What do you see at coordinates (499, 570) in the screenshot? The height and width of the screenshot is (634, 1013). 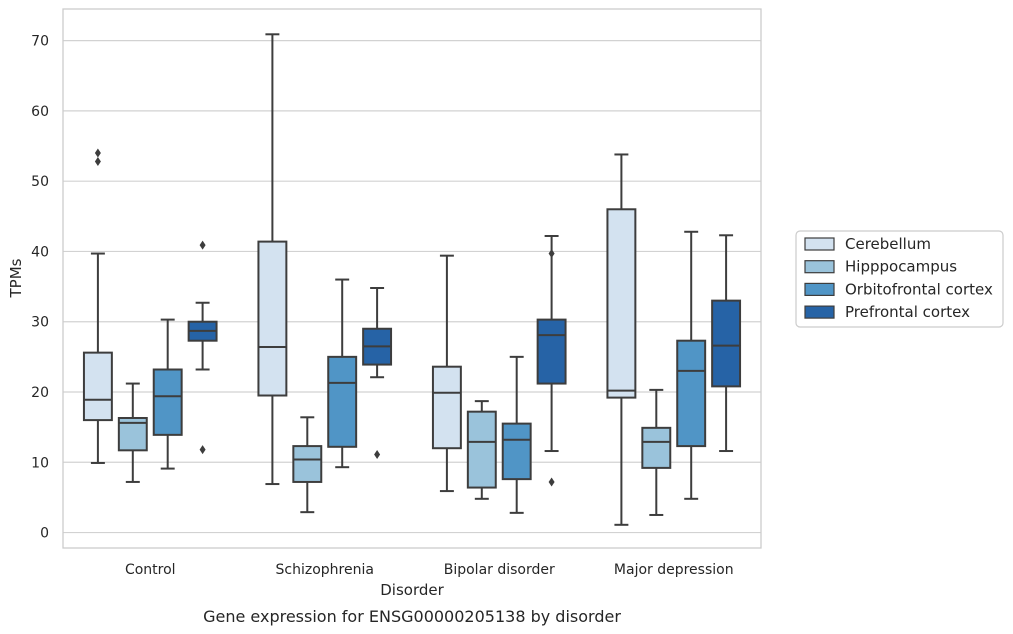 I see `x-tick-label: Bipolar disorder` at bounding box center [499, 570].